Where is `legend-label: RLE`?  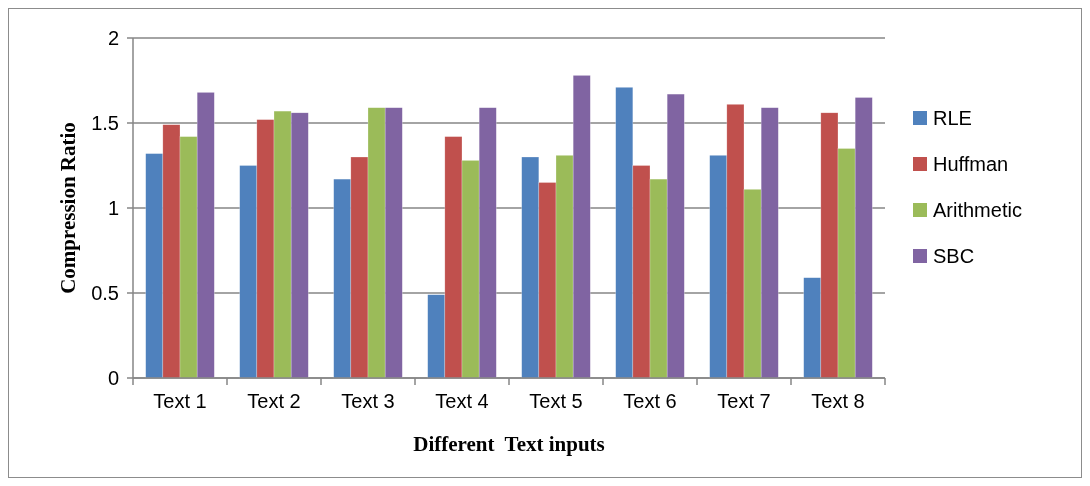 legend-label: RLE is located at coordinates (952, 118).